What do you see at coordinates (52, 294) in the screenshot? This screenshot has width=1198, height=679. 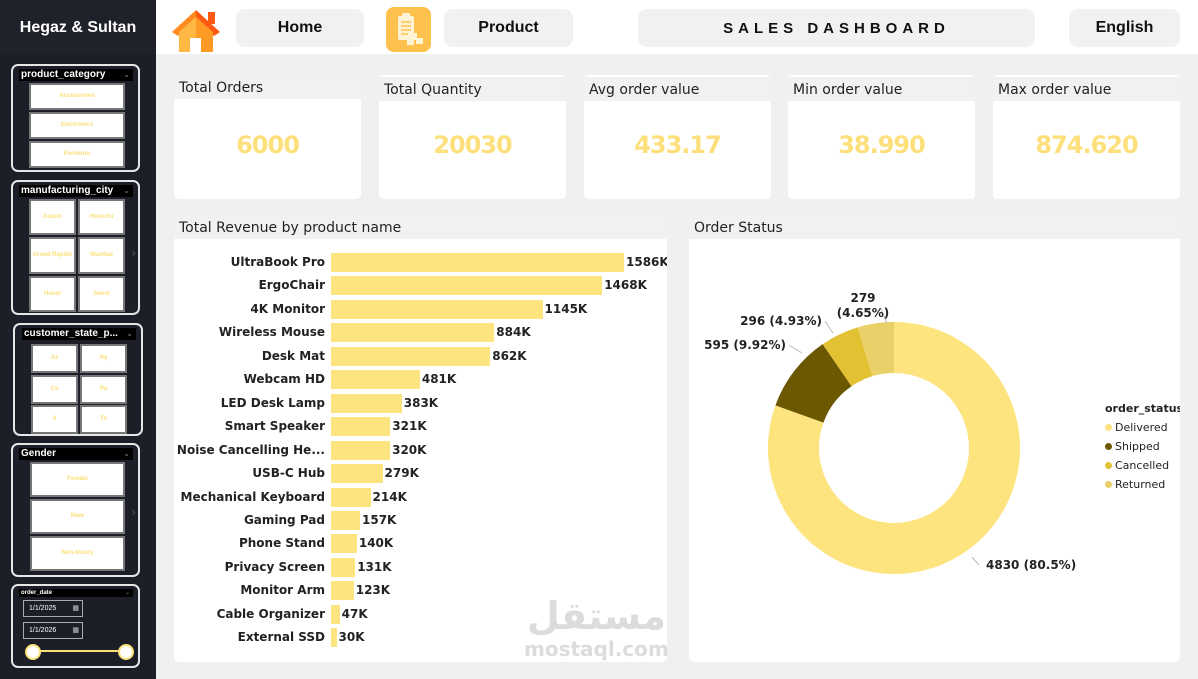 I see `slicer-option: Hanoi` at bounding box center [52, 294].